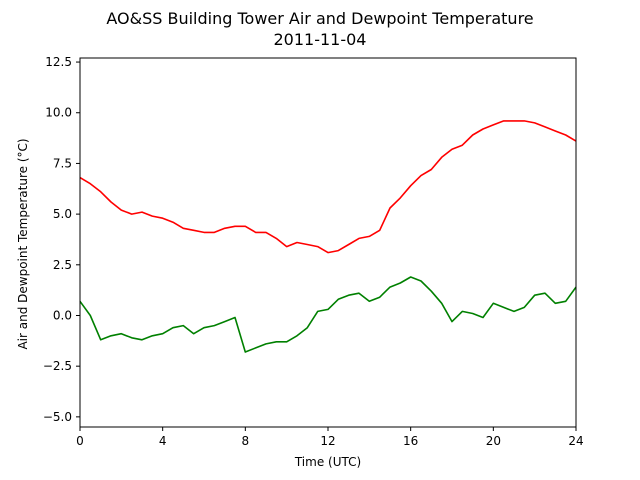  What do you see at coordinates (62, 163) in the screenshot?
I see `y-tick-label: 7.5` at bounding box center [62, 163].